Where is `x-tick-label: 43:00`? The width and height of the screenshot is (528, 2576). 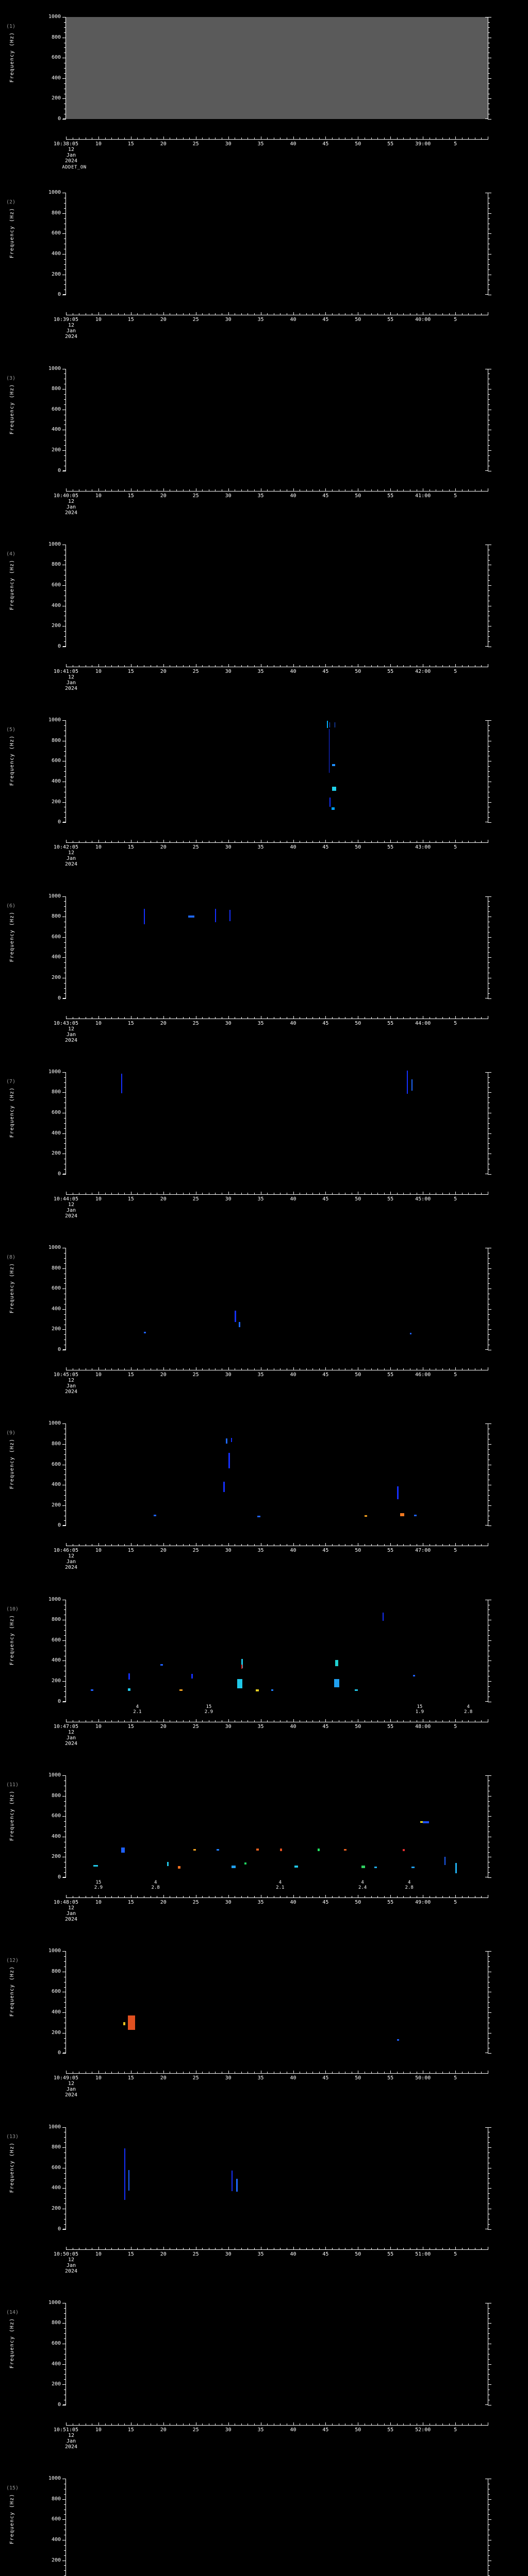 x-tick-label: 43:00 is located at coordinates (423, 847).